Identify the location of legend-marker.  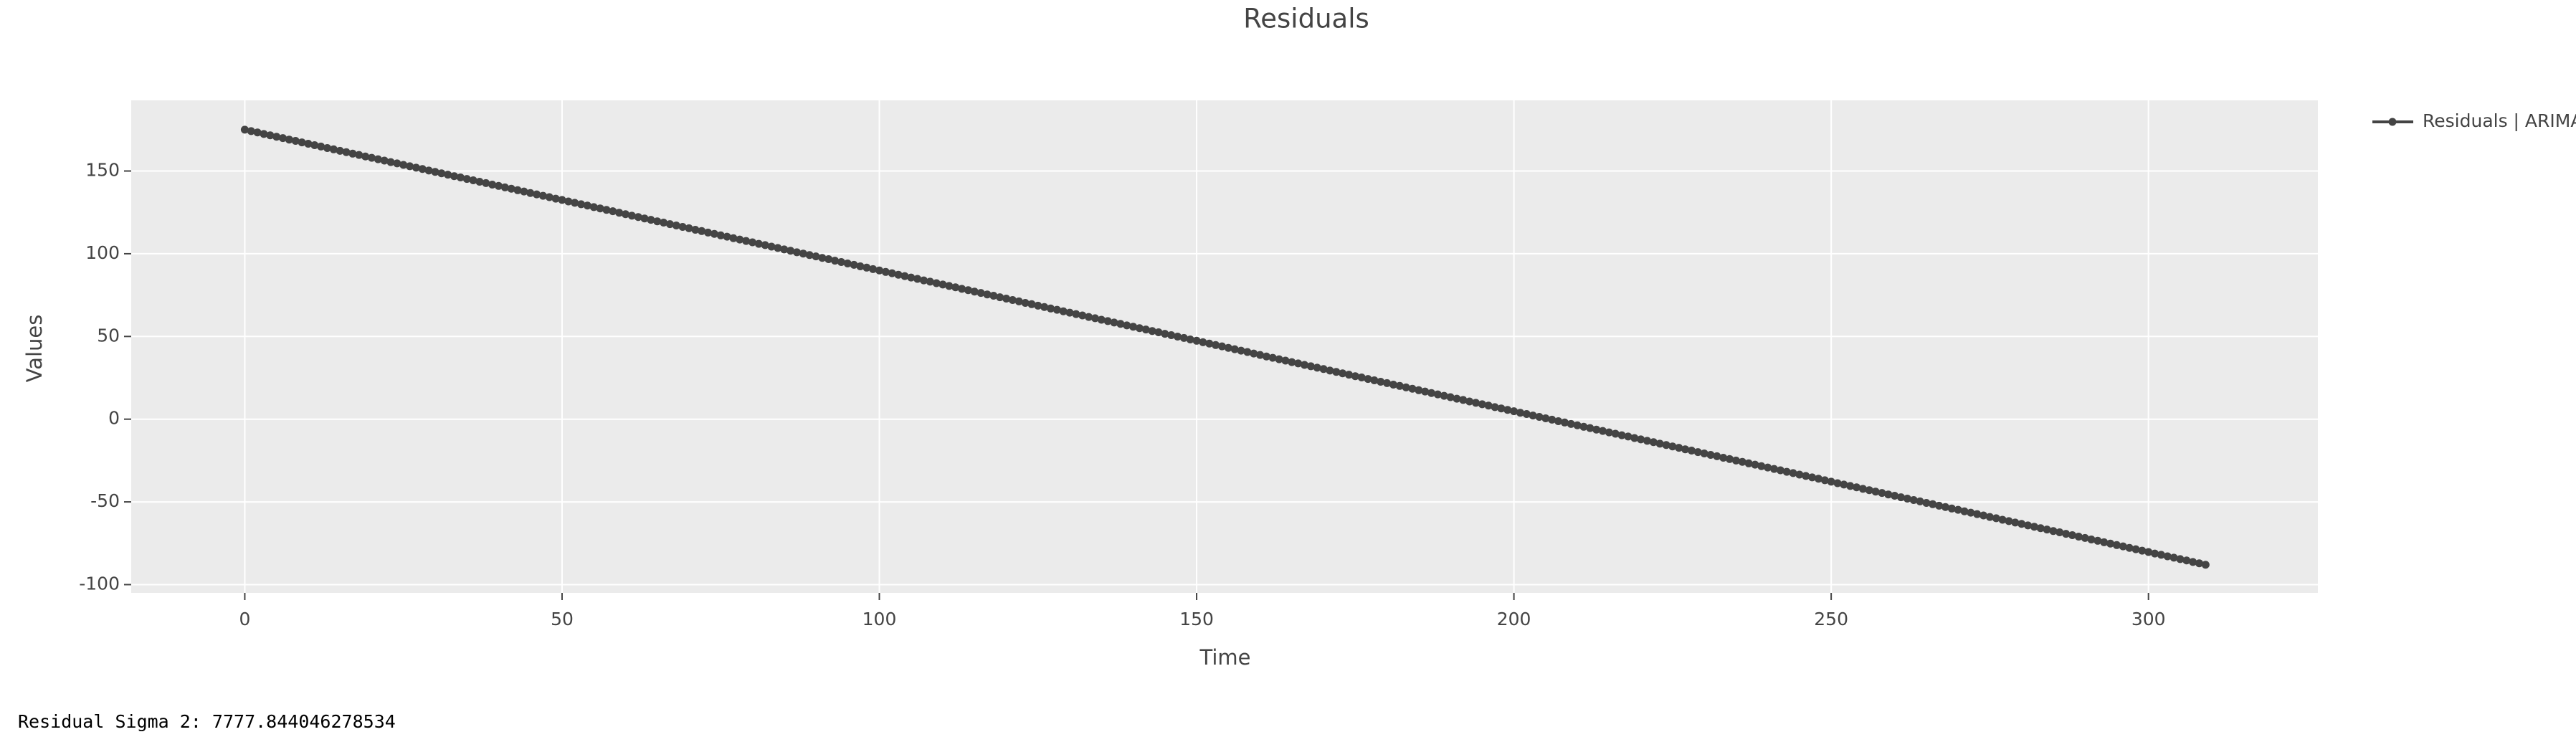
(2392, 122).